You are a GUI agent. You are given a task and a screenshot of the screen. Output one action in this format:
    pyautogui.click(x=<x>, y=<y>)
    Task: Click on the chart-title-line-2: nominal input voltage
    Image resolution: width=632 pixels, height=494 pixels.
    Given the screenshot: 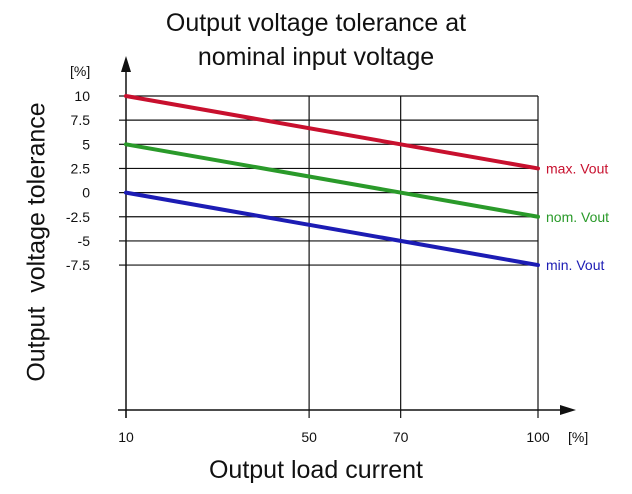 What is the action you would take?
    pyautogui.click(x=316, y=57)
    